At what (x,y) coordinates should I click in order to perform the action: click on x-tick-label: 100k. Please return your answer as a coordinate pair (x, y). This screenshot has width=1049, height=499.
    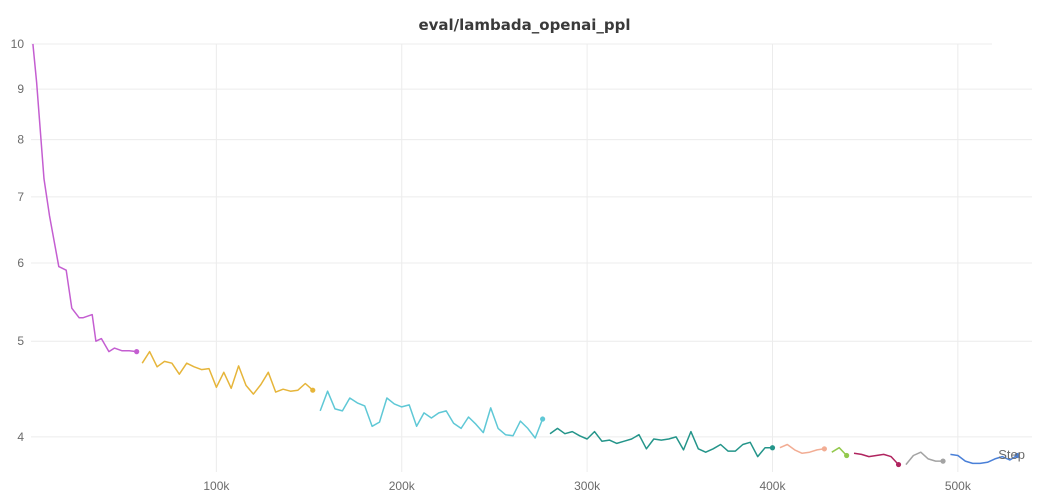
    Looking at the image, I should click on (216, 486).